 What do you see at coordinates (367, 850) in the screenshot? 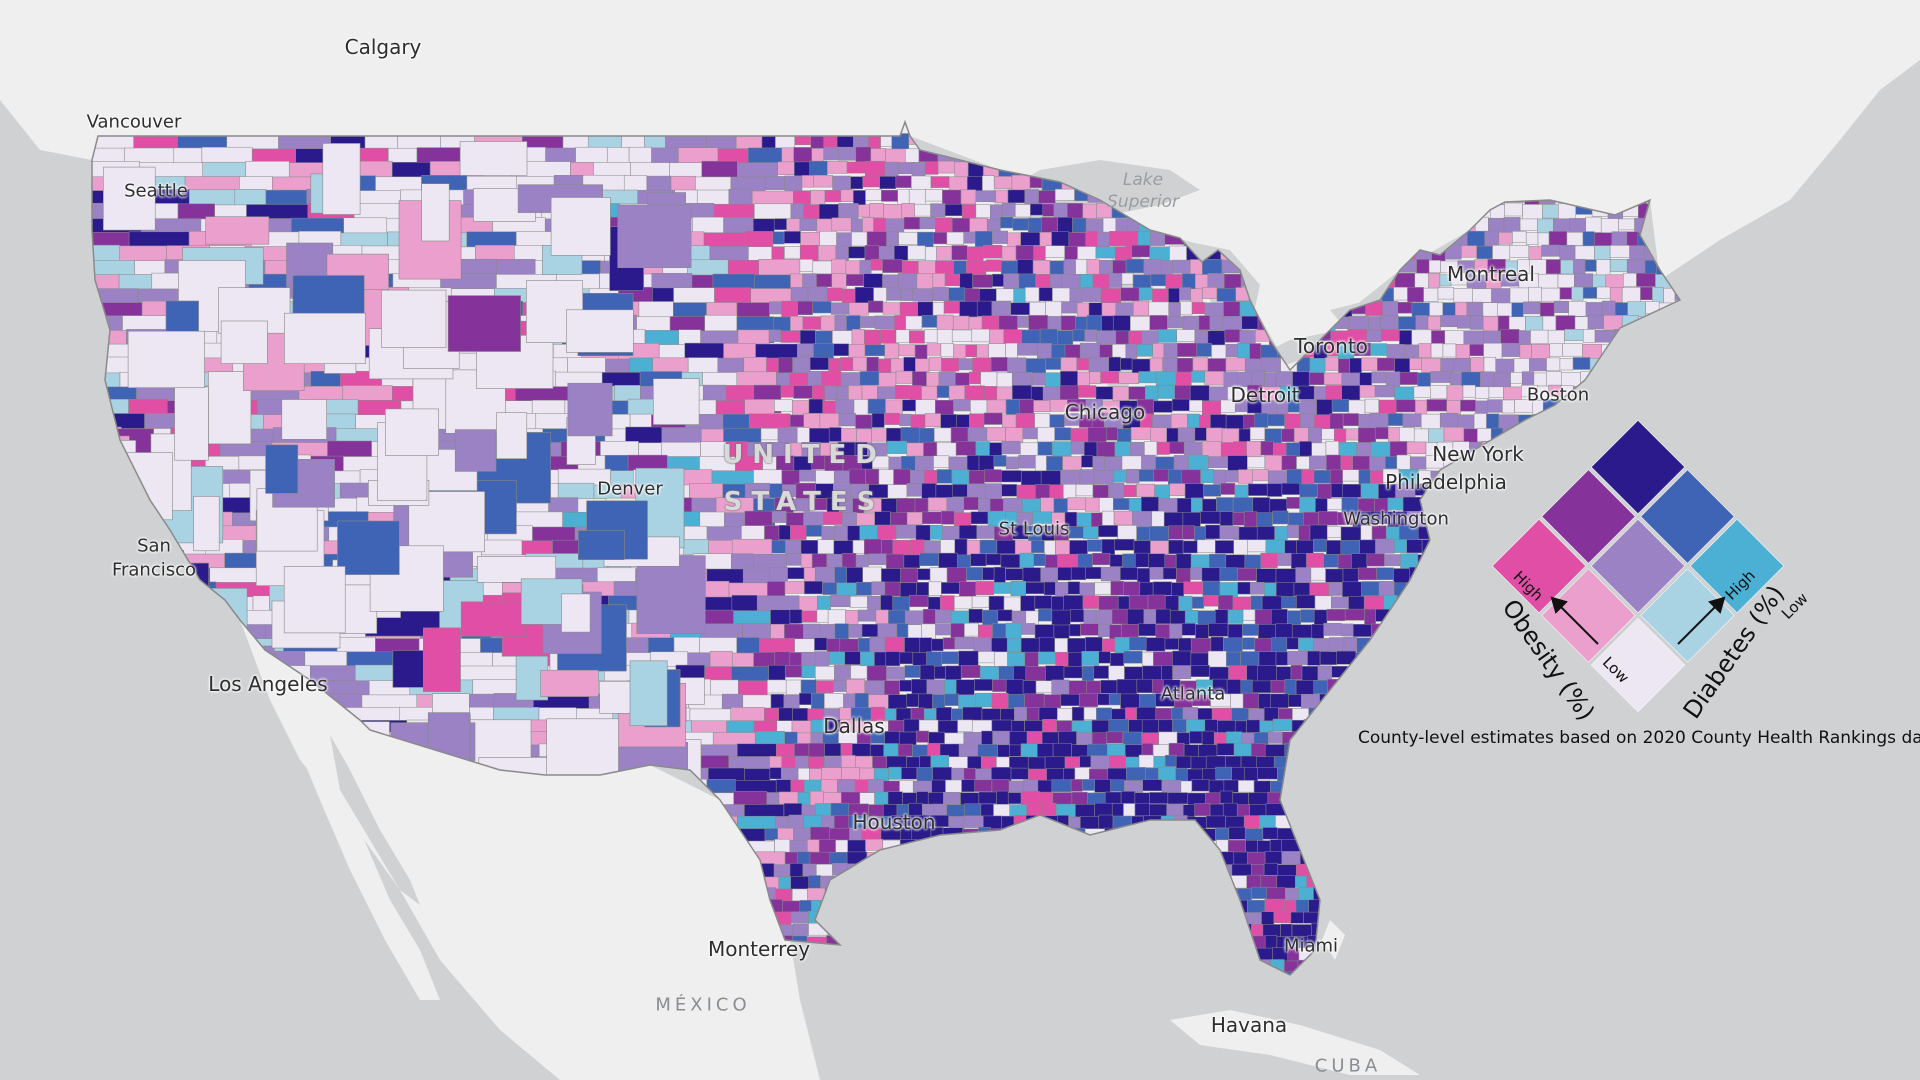
I see `baja-land` at bounding box center [367, 850].